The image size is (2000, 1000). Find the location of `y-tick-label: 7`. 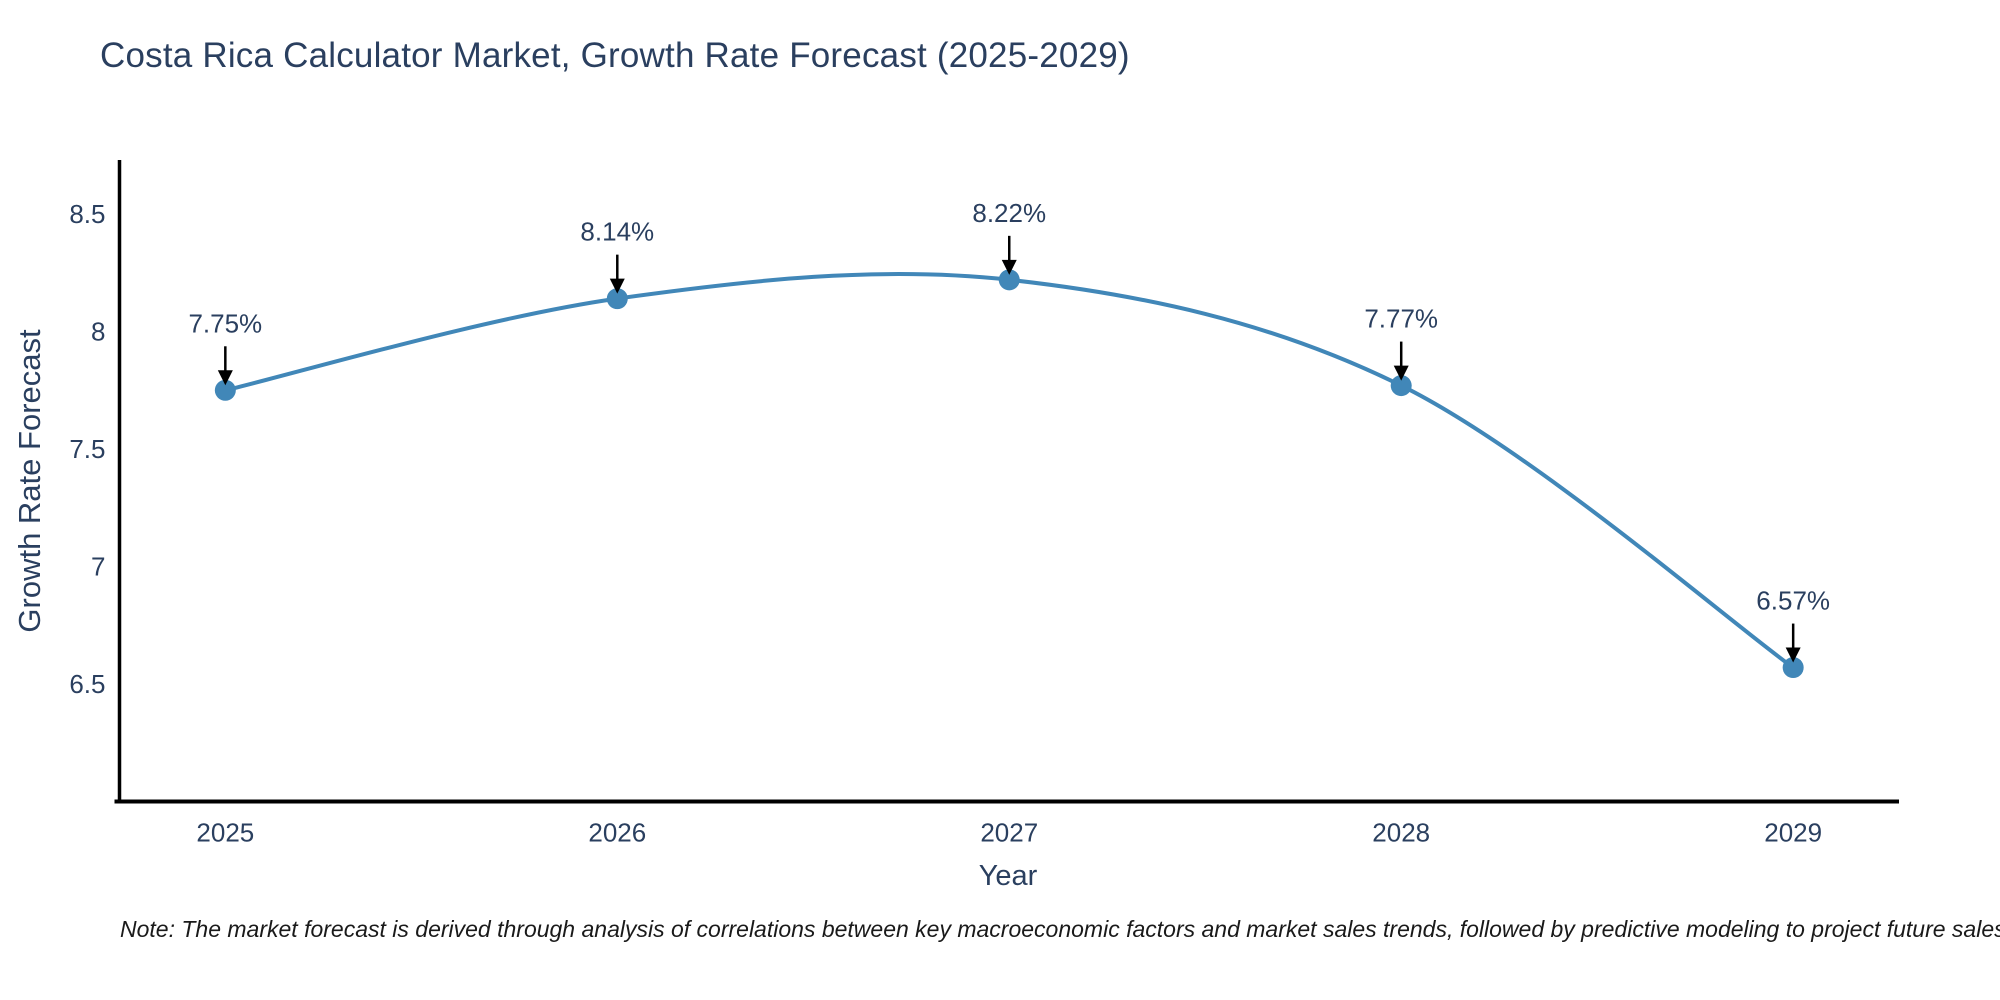

y-tick-label: 7 is located at coordinates (98, 567).